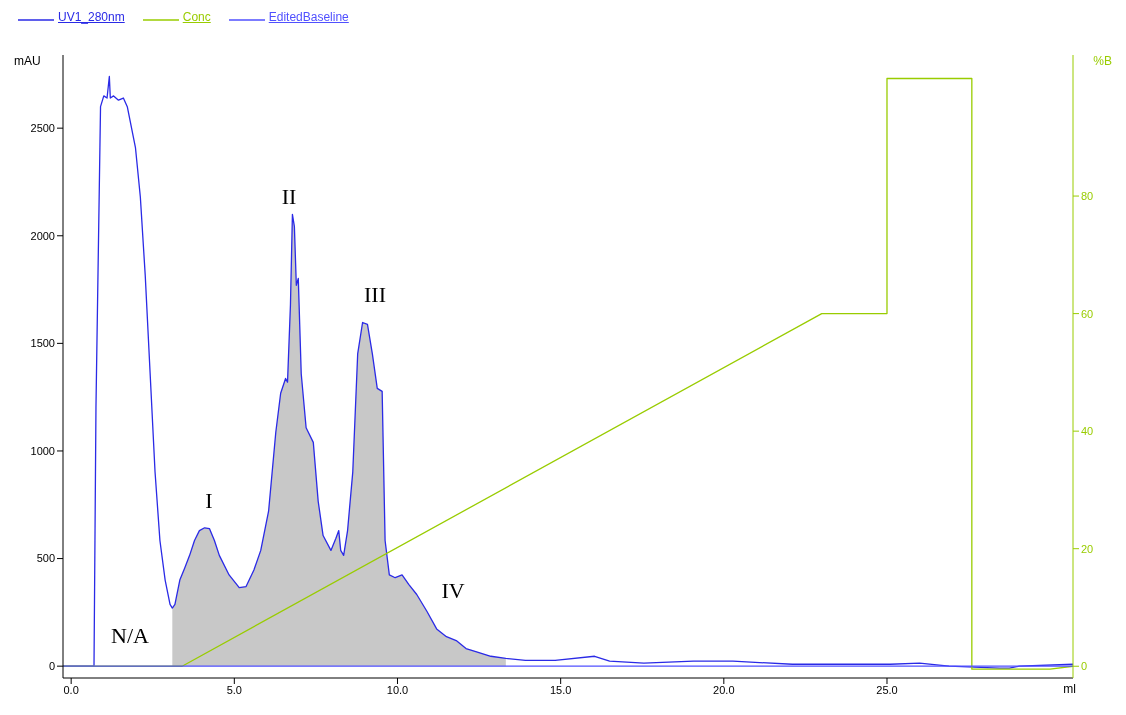 Image resolution: width=1126 pixels, height=715 pixels. Describe the element at coordinates (234, 689) in the screenshot. I see `x-tick-label: 5.0` at that location.